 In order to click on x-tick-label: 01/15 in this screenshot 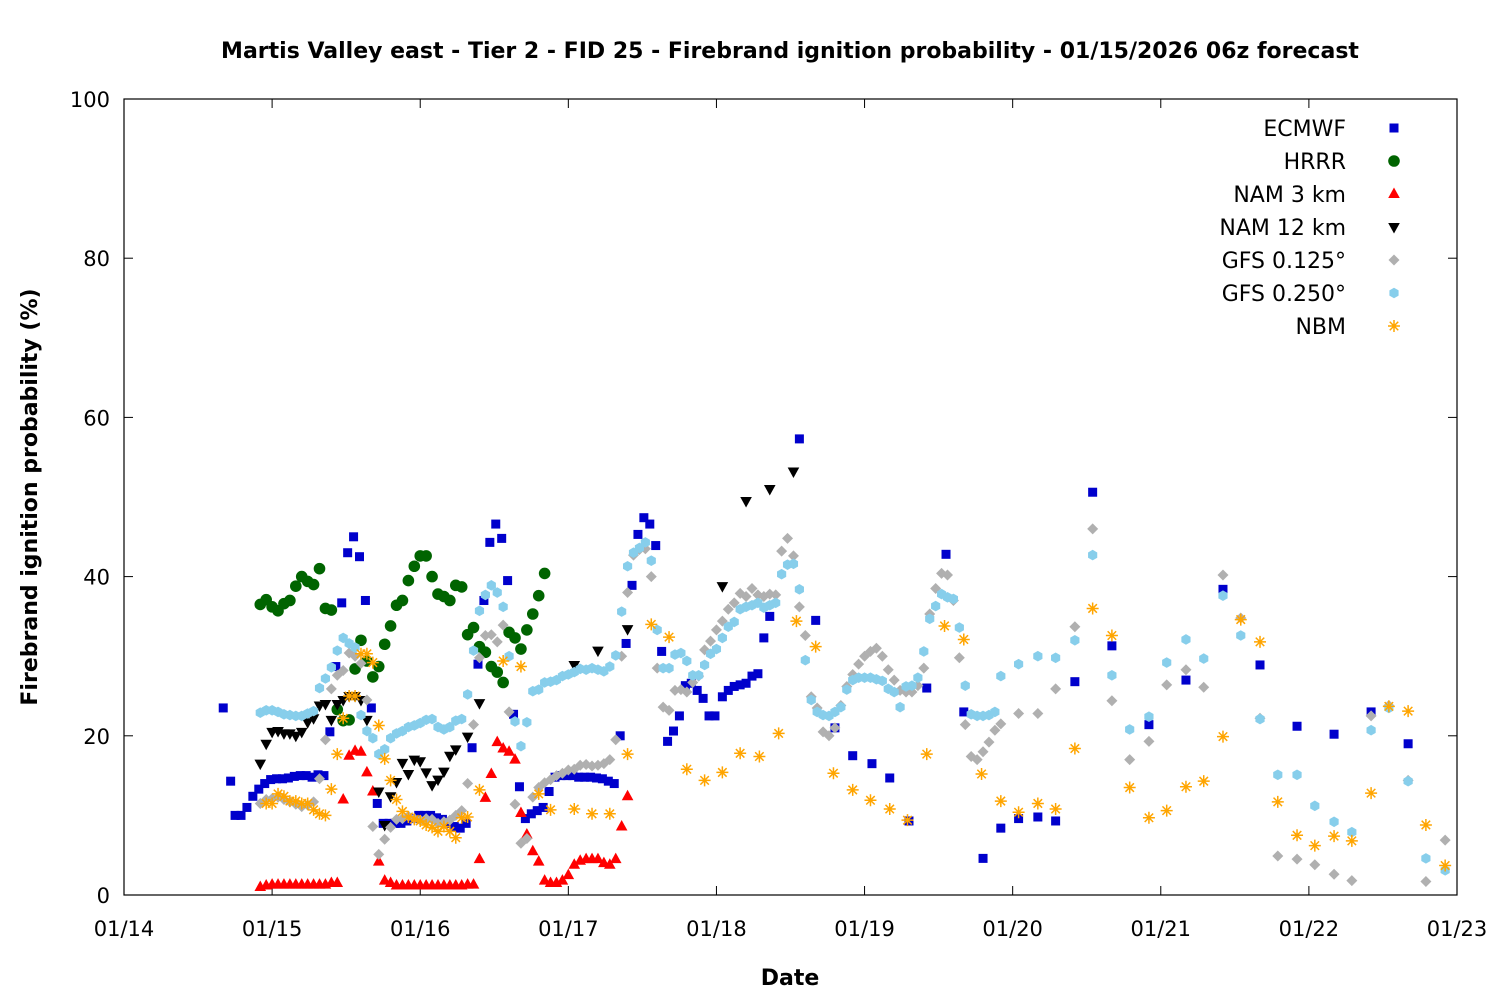, I will do `click(272, 929)`.